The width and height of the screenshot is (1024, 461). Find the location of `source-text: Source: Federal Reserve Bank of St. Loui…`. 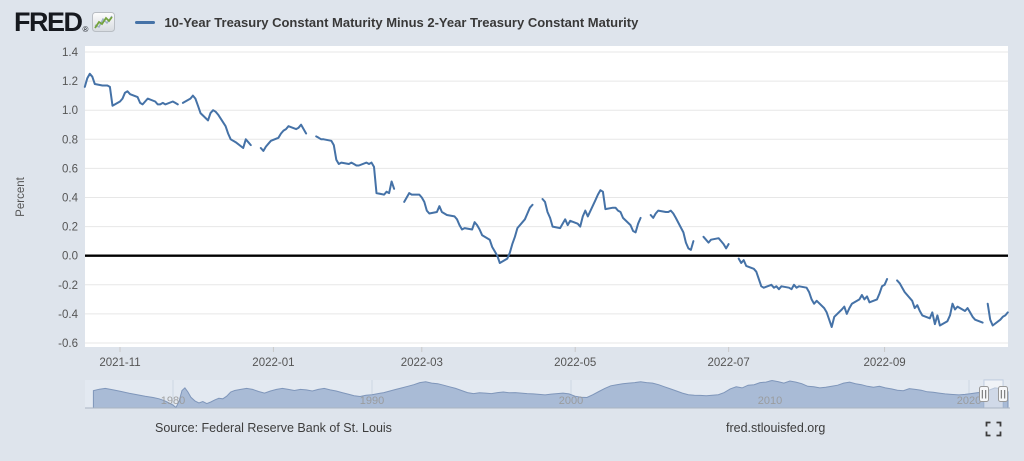

source-text: Source: Federal Reserve Bank of St. Loui… is located at coordinates (273, 428).